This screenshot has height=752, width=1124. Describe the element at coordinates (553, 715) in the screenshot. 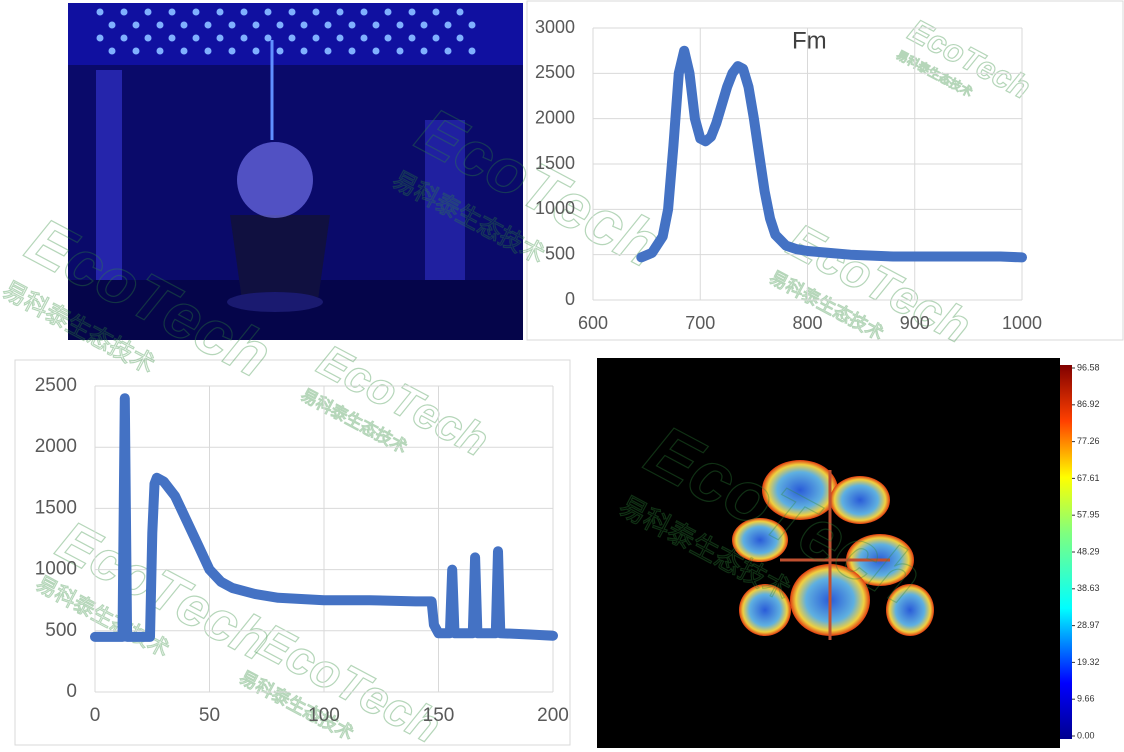

I see `x-tick-label: 200` at that location.